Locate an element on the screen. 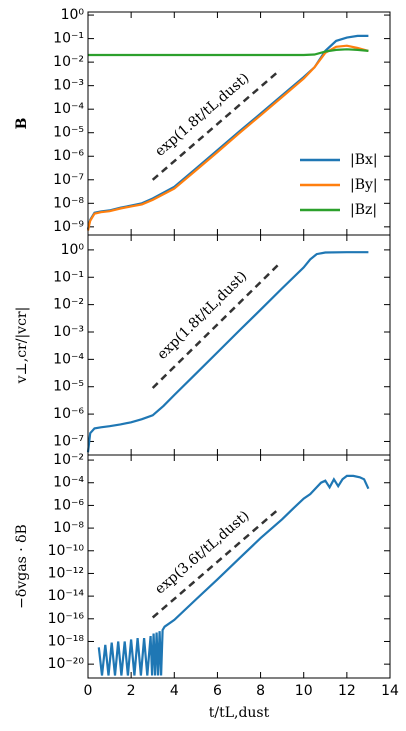 Image resolution: width=406 pixels, height=731 pixels. data-line is located at coordinates (228, 52).